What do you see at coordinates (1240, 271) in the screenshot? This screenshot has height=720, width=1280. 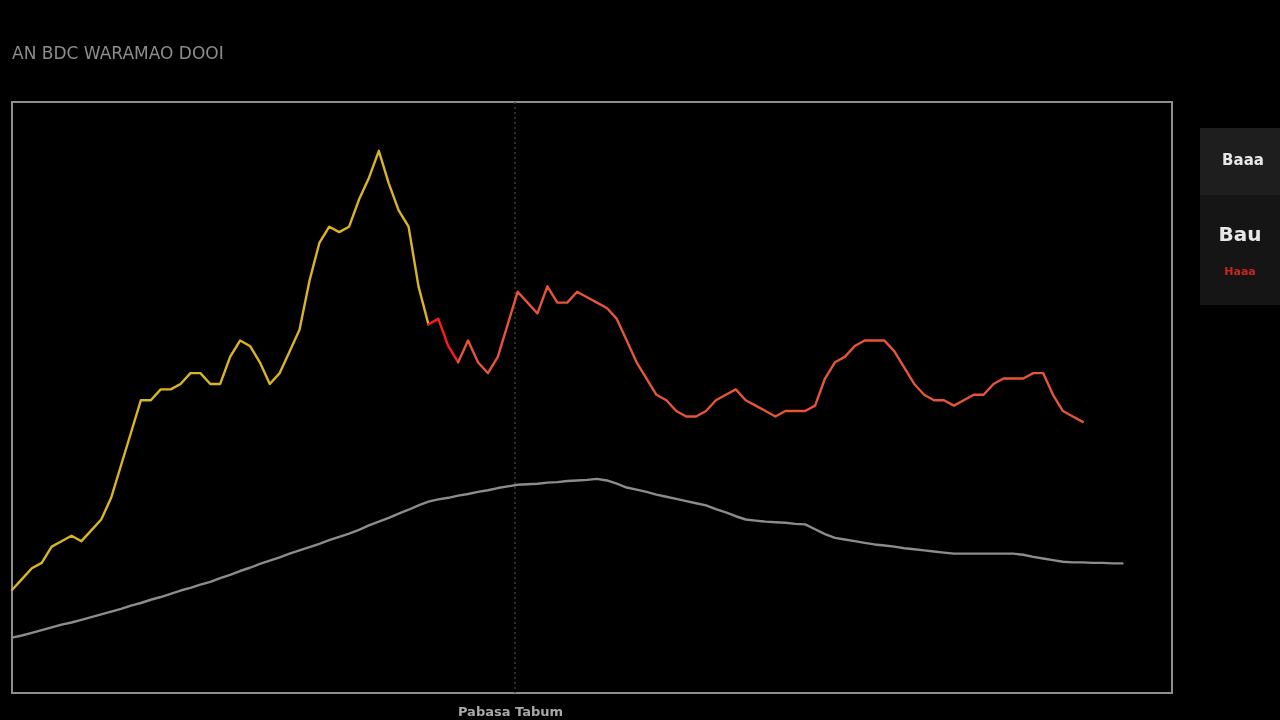 I see `text: Haaa` at bounding box center [1240, 271].